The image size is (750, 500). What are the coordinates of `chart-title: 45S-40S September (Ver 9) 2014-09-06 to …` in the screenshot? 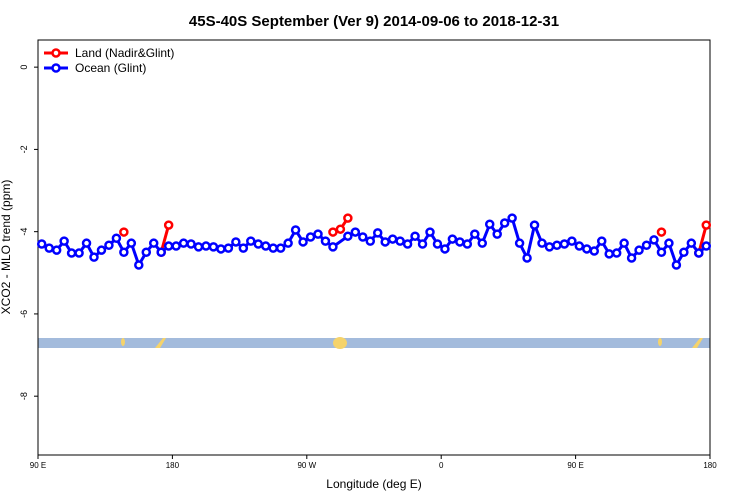 It's located at (374, 21).